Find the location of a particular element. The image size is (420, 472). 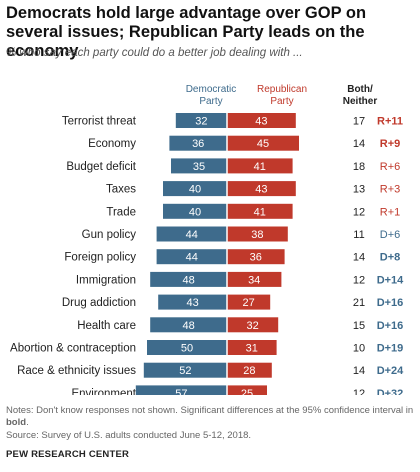

republican-value-label: 45 is located at coordinates (263, 144).